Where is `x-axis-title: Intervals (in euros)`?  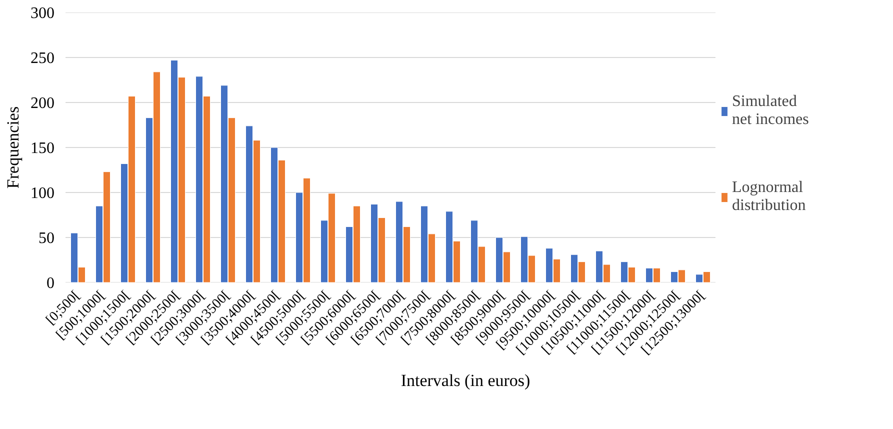
x-axis-title: Intervals (in euros) is located at coordinates (465, 380).